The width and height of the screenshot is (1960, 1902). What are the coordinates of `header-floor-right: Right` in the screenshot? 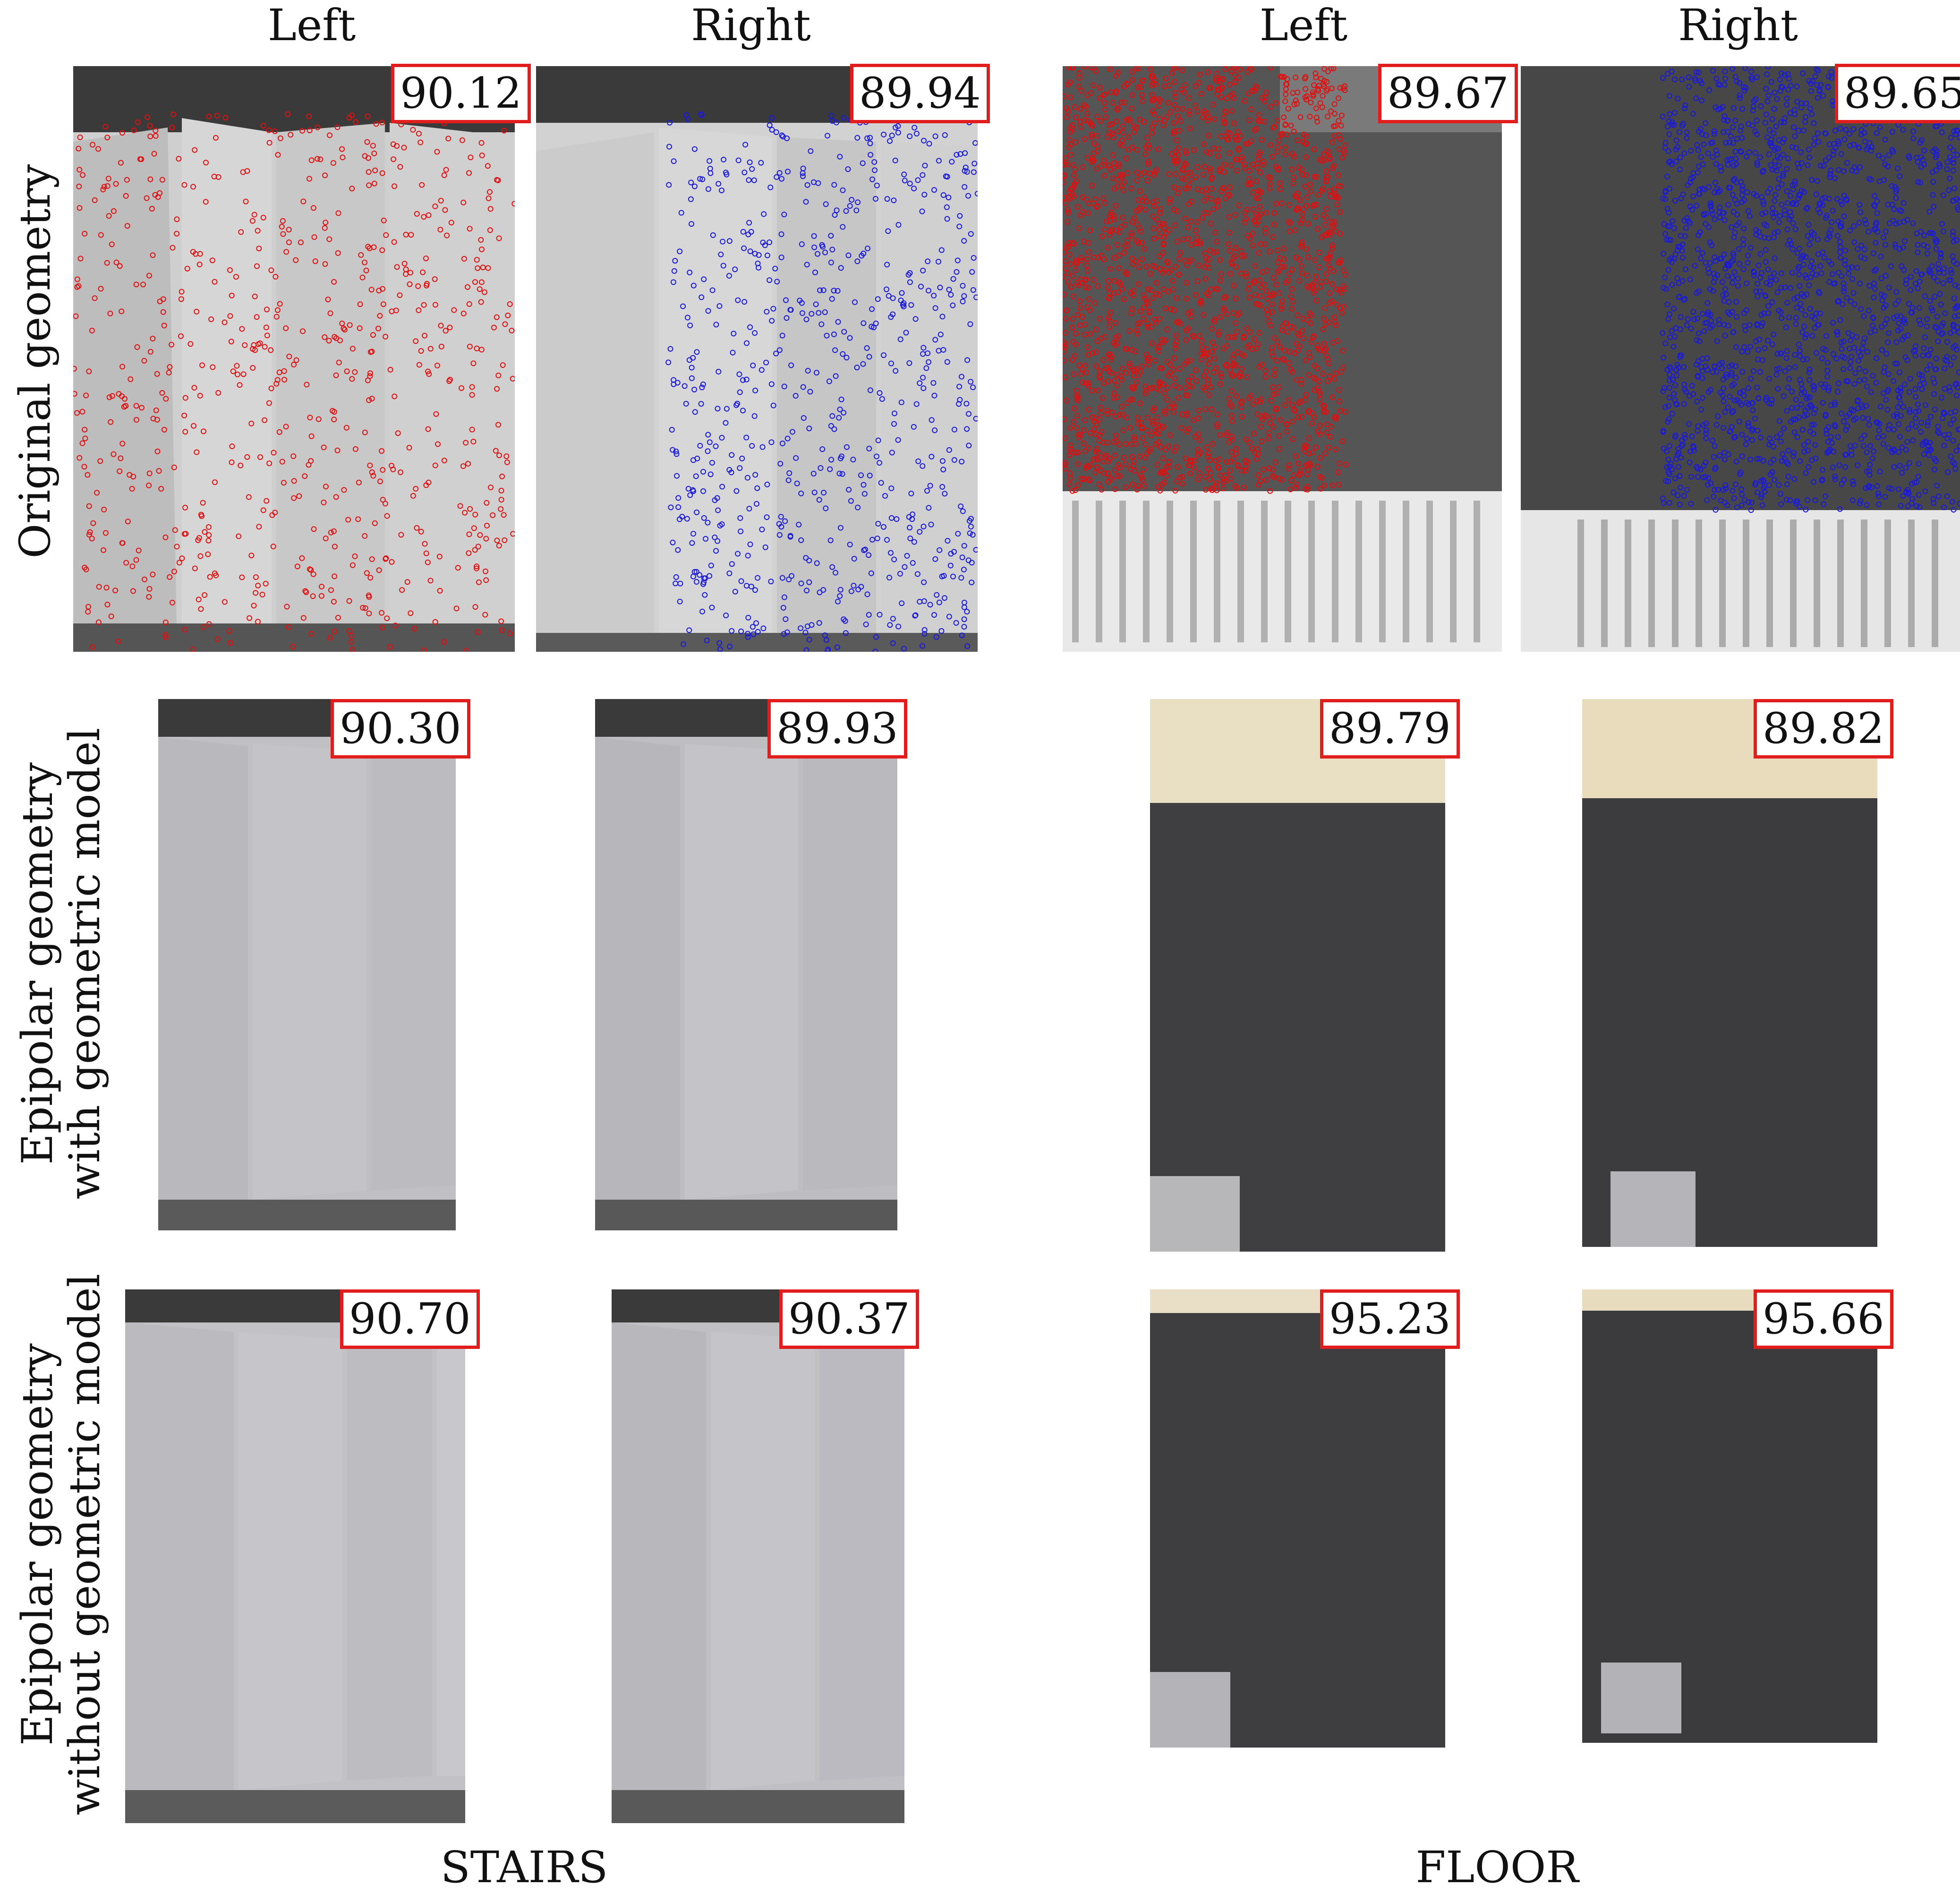 It's located at (1738, 25).